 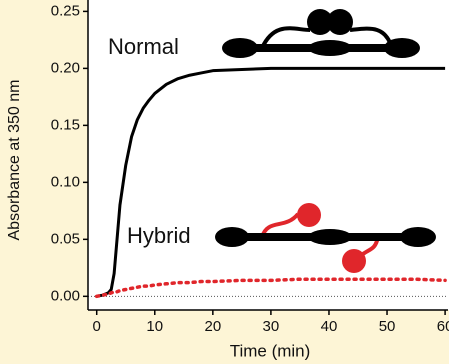 I want to click on y-tick-label: 0.10, so click(x=65, y=181).